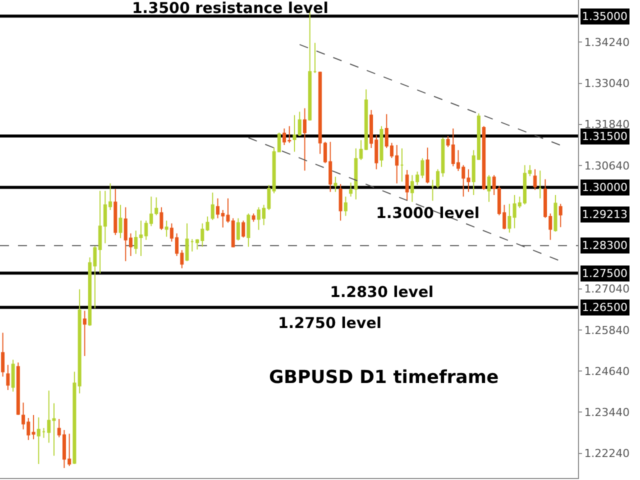 This screenshot has height=480, width=640. What do you see at coordinates (605, 273) in the screenshot?
I see `ref-line-label: 1.27500` at bounding box center [605, 273].